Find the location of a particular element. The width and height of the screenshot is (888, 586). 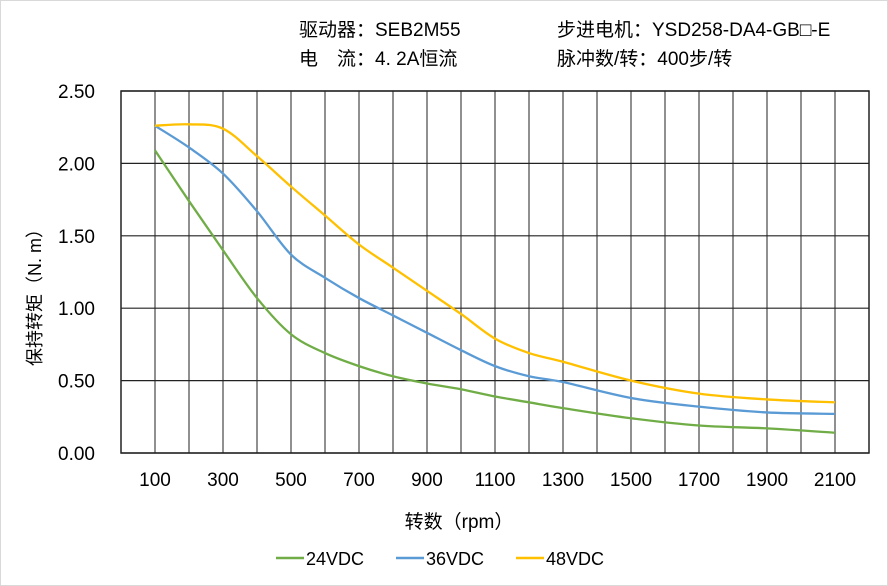

pulses-label: 脉冲数/转：400步/转 is located at coordinates (645, 59).